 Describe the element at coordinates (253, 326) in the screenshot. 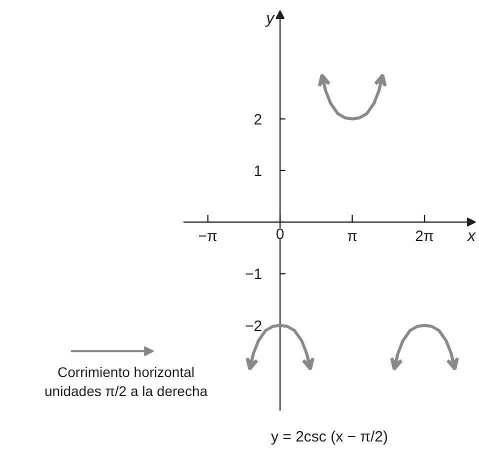

I see `y-tick-label: −2` at that location.